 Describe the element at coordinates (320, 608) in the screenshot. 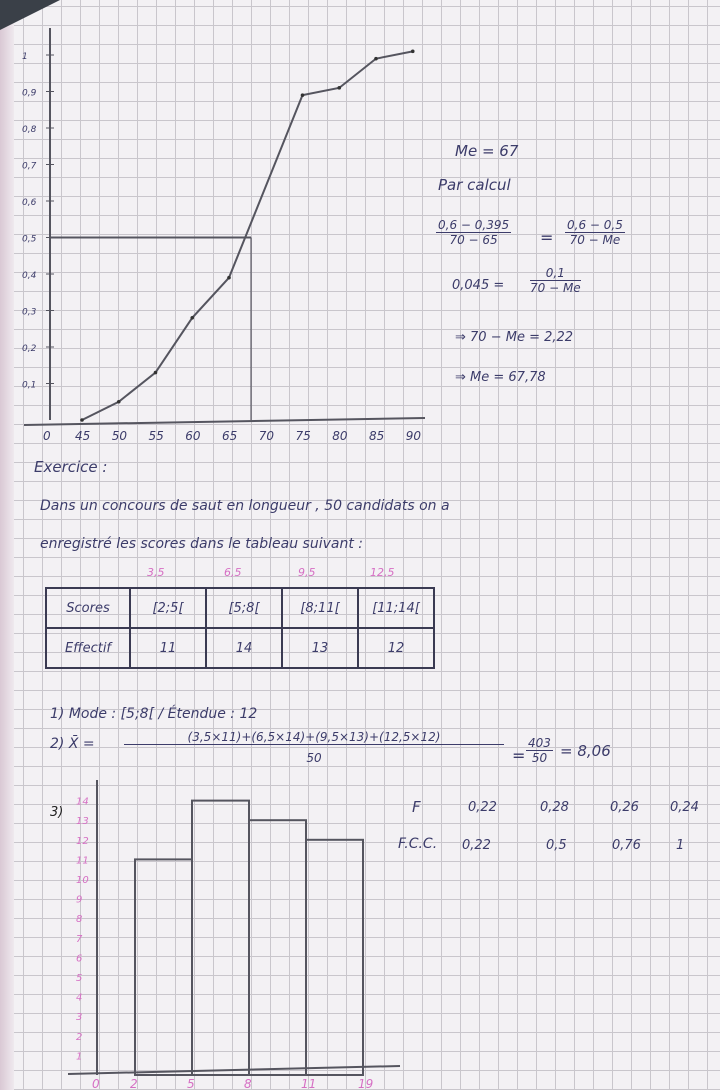

I see `table-cell: [8;11[` at that location.